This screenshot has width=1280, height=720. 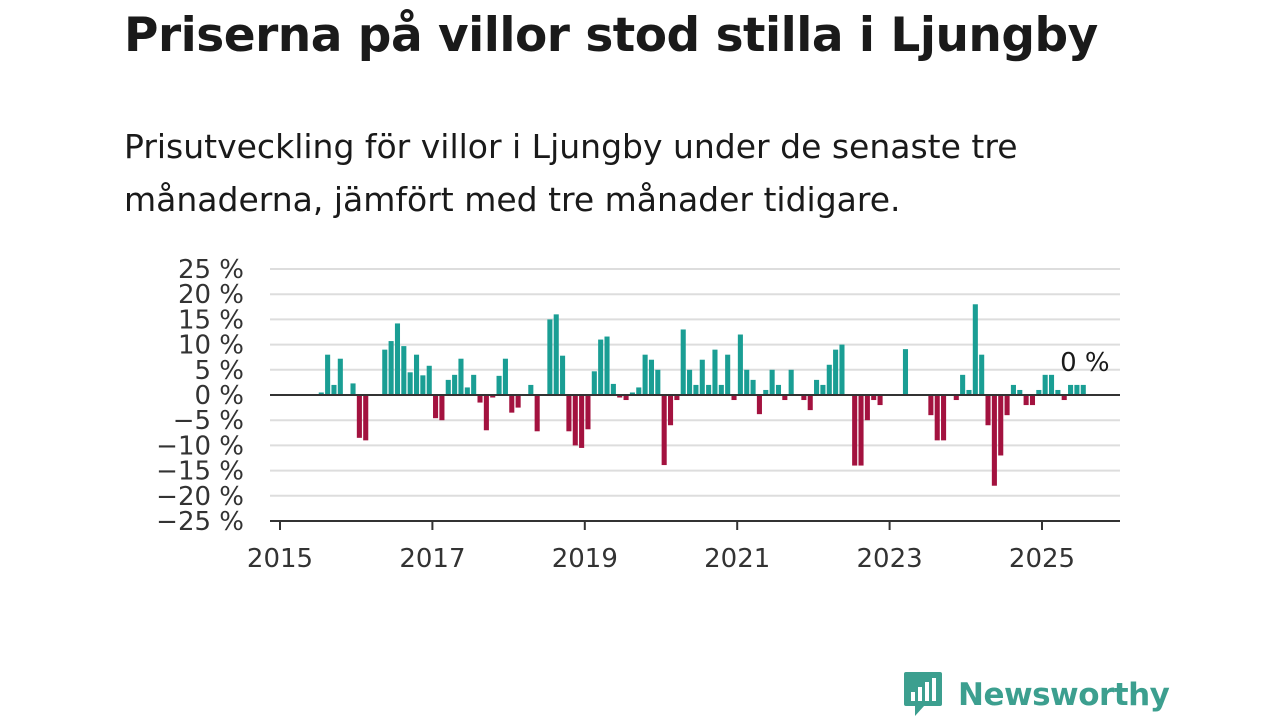 What do you see at coordinates (432, 559) in the screenshot?
I see `x-tick-label: 2017` at bounding box center [432, 559].